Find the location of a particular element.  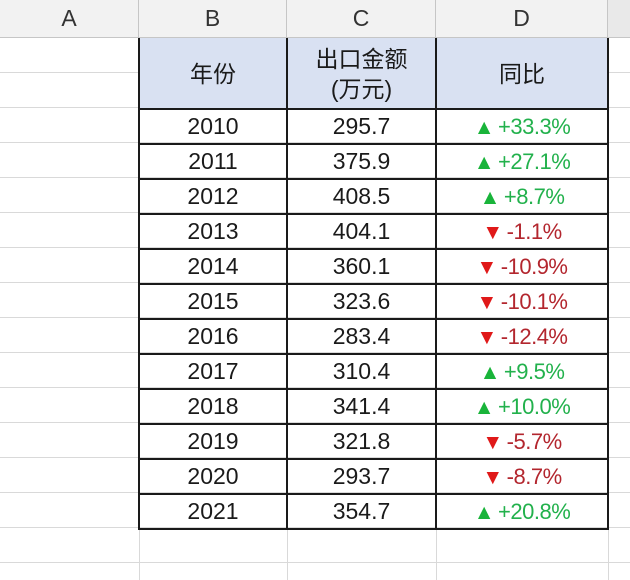

yoy-cell: ▲ +10.0% is located at coordinates (522, 406).